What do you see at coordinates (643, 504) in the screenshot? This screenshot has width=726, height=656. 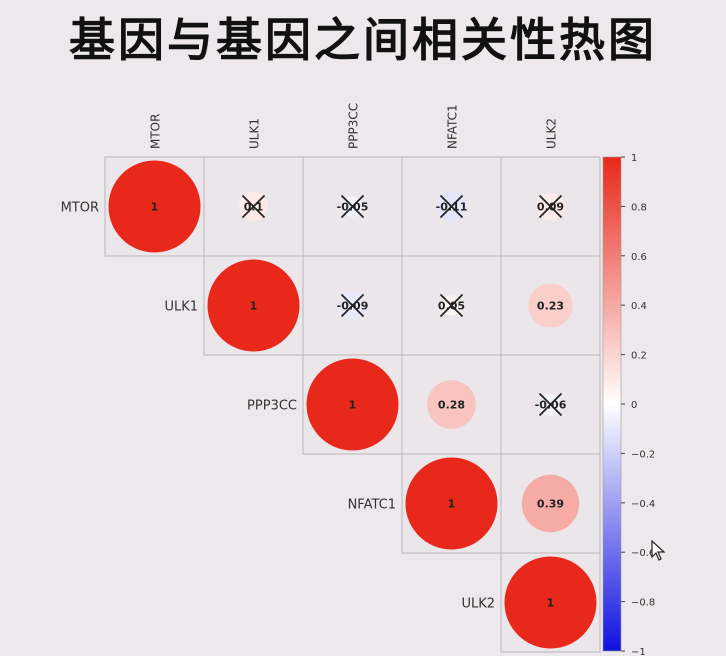 I see `colorbar-tick-label: −0.4` at bounding box center [643, 504].